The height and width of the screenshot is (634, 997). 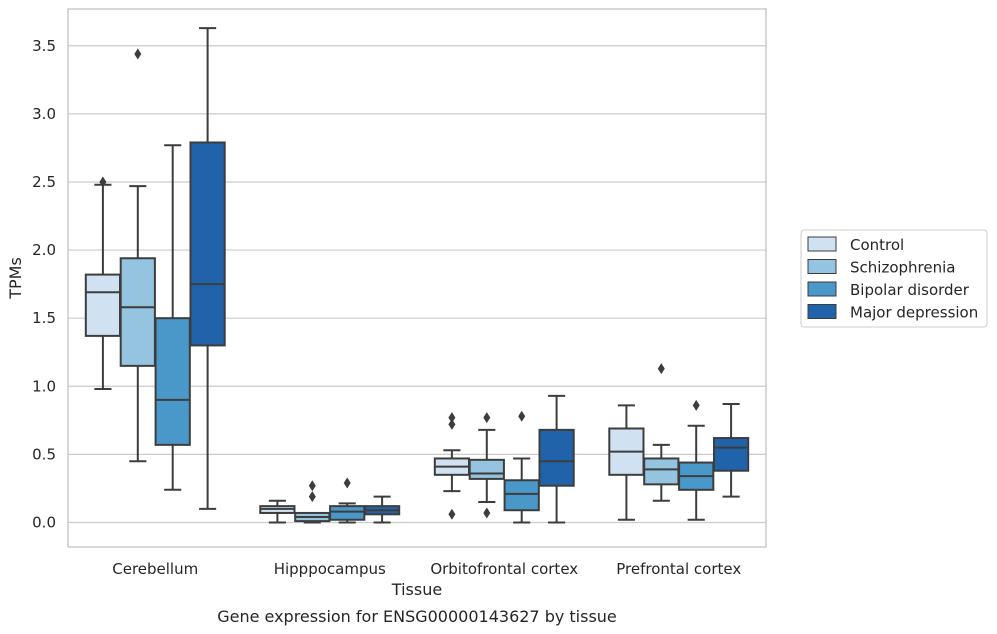 What do you see at coordinates (155, 569) in the screenshot?
I see `x-tick-label: Cerebellum` at bounding box center [155, 569].